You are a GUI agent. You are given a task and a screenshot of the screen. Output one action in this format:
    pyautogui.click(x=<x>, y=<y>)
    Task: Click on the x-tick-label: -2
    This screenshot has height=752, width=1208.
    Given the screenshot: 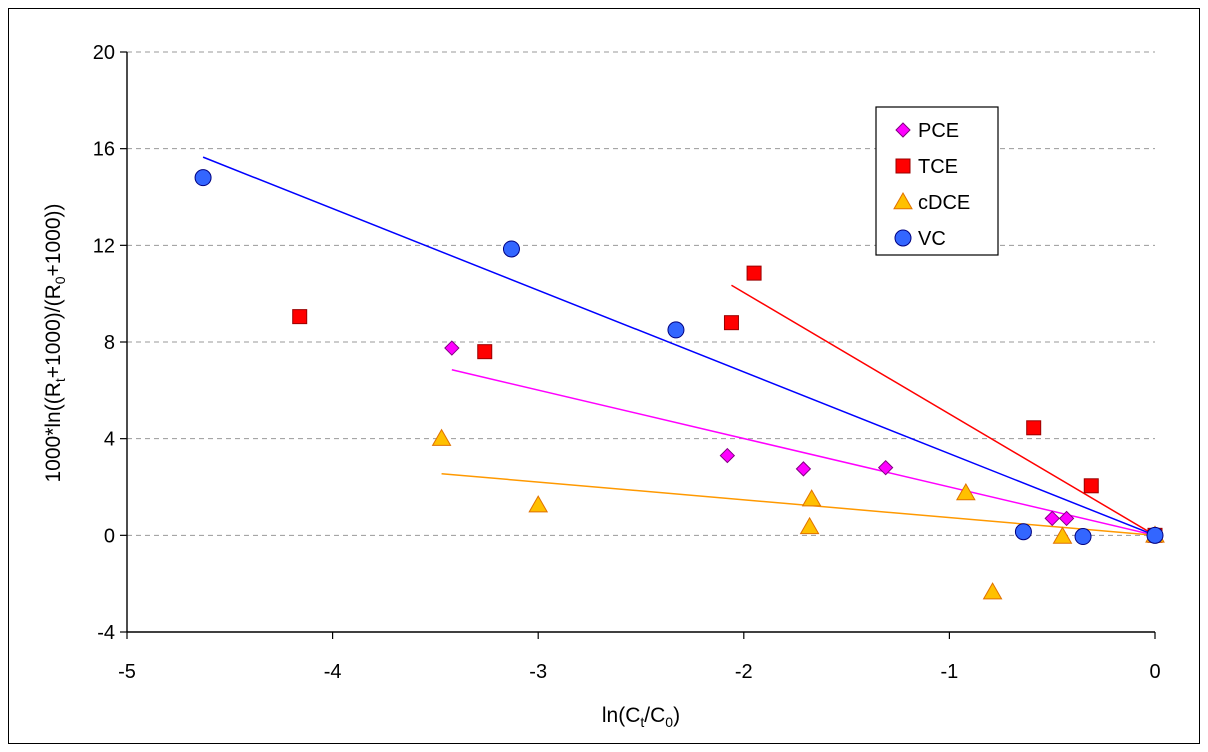 What is the action you would take?
    pyautogui.click(x=744, y=672)
    